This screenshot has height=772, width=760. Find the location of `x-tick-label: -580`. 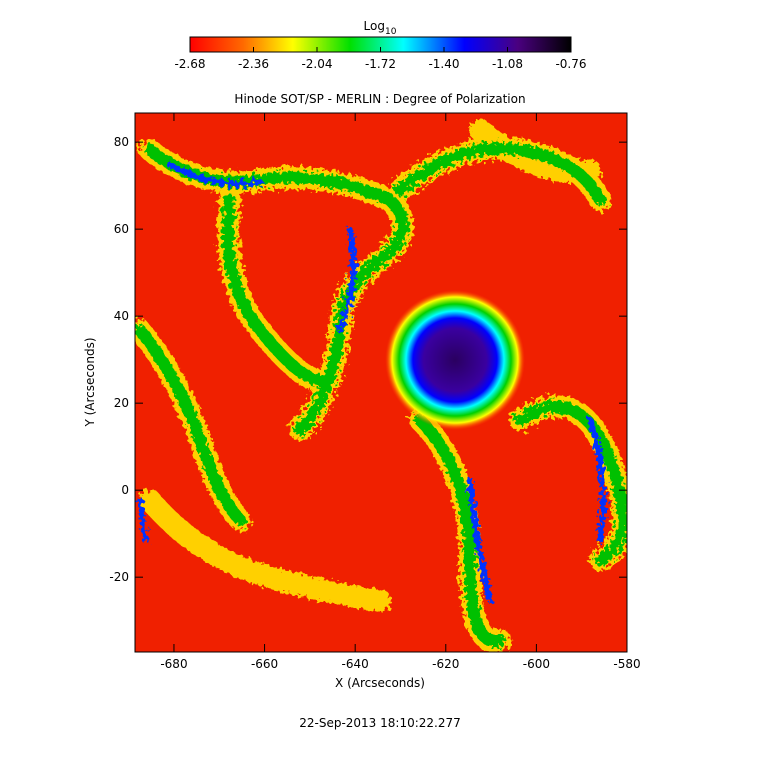

x-tick-label: -580 is located at coordinates (626, 664).